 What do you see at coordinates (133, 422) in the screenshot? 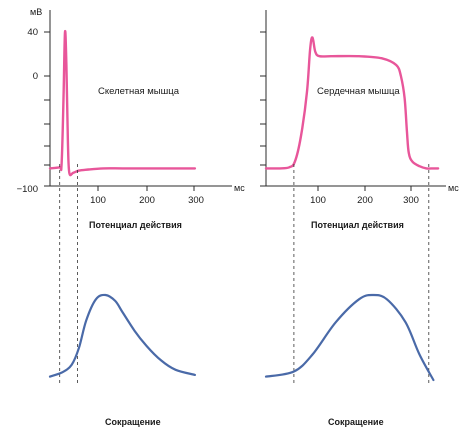
I see `skeletal-caption-contraction: Сокращение` at bounding box center [133, 422].